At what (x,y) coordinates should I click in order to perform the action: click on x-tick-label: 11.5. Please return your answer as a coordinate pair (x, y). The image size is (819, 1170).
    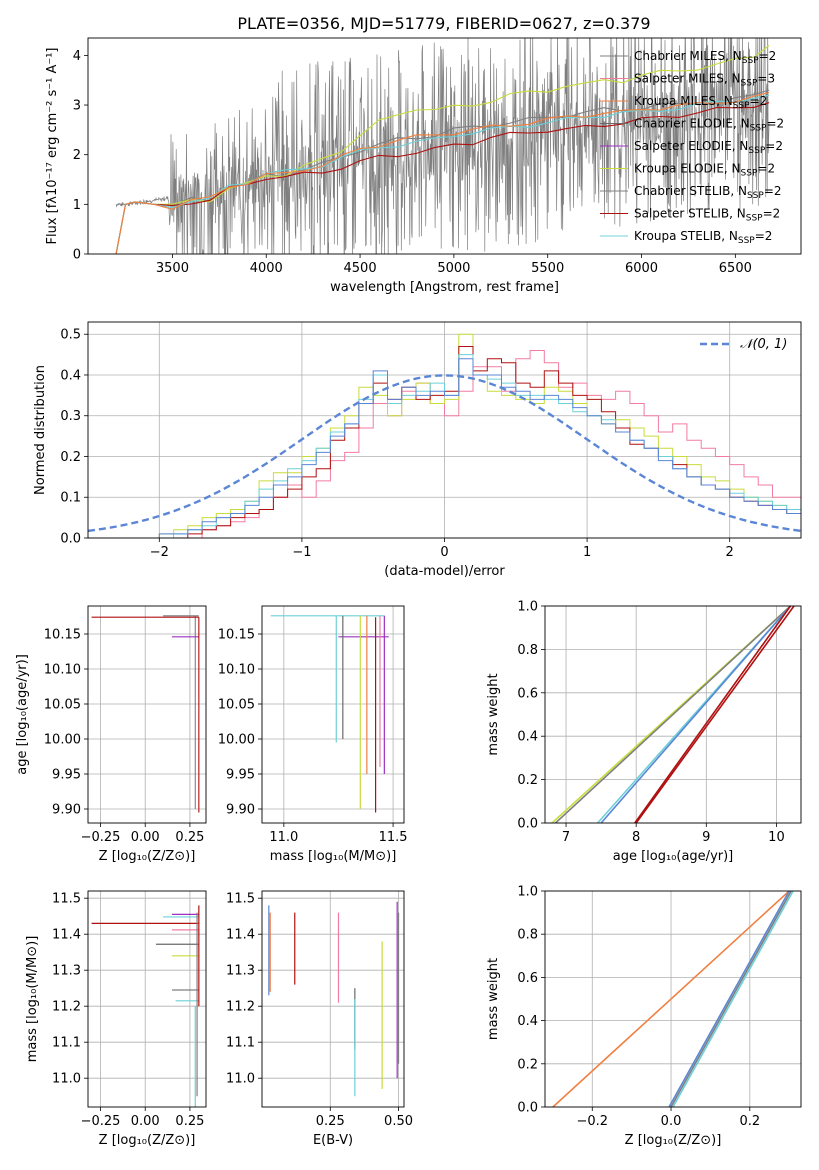
    Looking at the image, I should click on (393, 837).